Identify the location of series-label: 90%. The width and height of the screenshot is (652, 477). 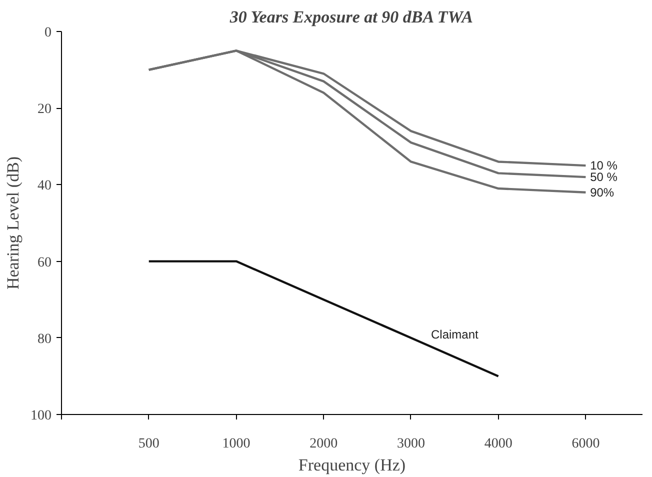
(602, 192).